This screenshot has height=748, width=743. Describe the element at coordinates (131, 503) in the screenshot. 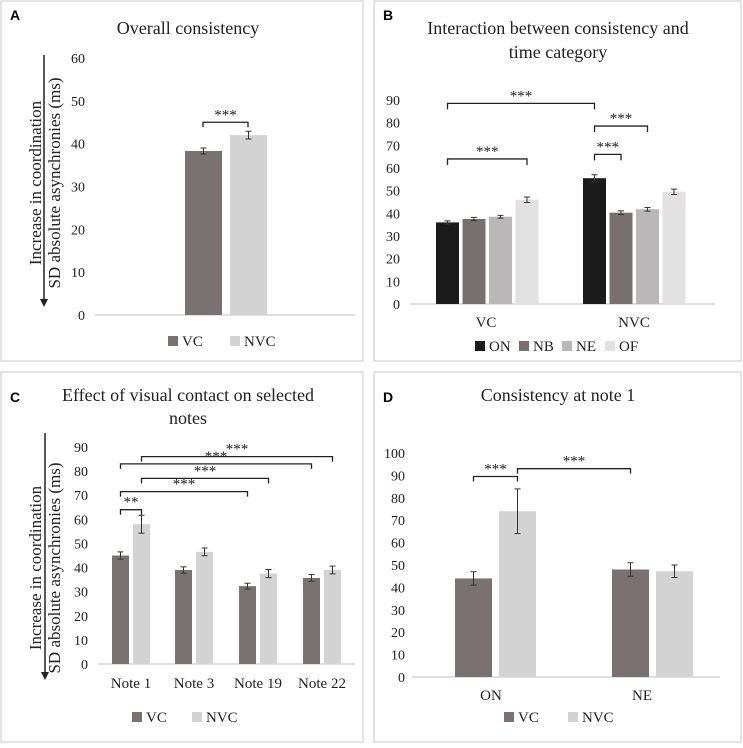

I see `significance-label: **` at that location.